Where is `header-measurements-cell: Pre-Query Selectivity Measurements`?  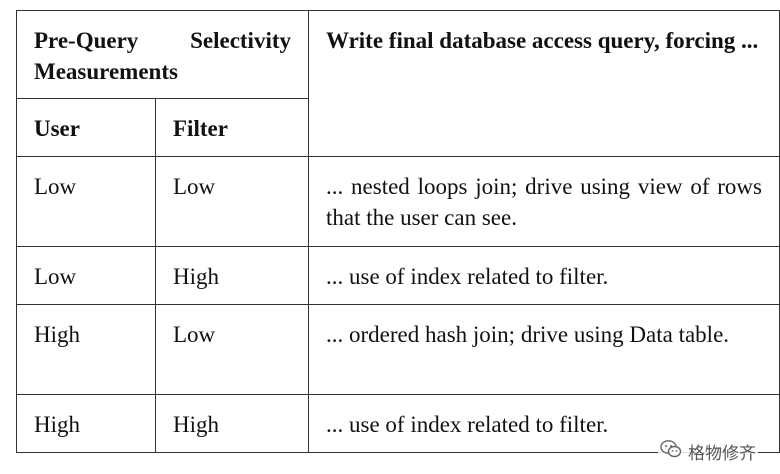 header-measurements-cell: Pre-Query Selectivity Measurements is located at coordinates (162, 54).